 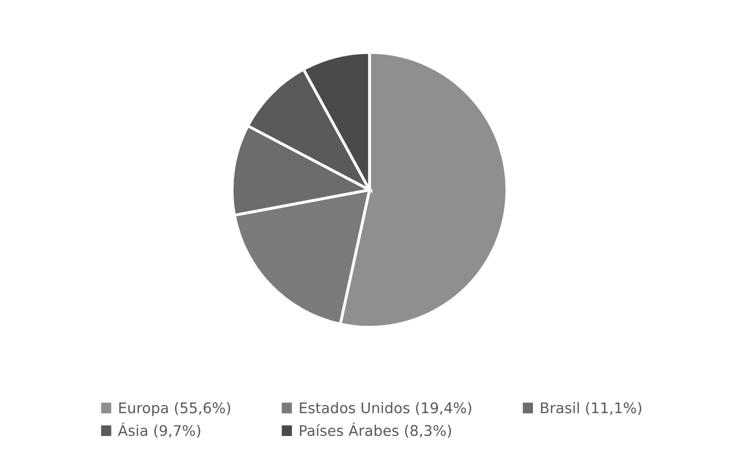 What do you see at coordinates (375, 430) in the screenshot?
I see `legend-label: Países Árabes (8,3%)` at bounding box center [375, 430].